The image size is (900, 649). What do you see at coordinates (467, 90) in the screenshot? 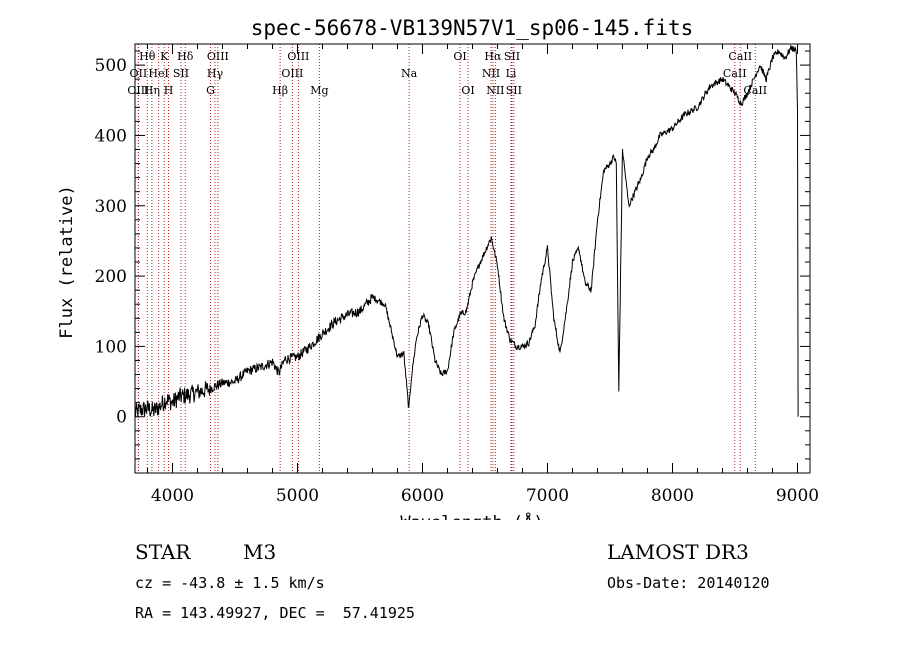
I see `line-label-18: OI` at bounding box center [467, 90].